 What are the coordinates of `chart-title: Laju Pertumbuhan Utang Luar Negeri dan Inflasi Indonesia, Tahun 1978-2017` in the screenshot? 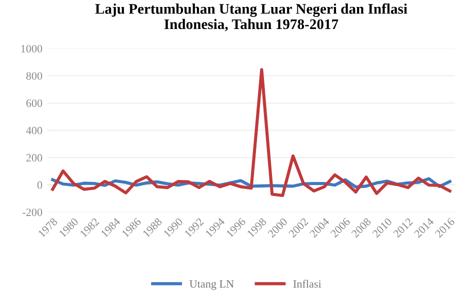 It's located at (251, 17).